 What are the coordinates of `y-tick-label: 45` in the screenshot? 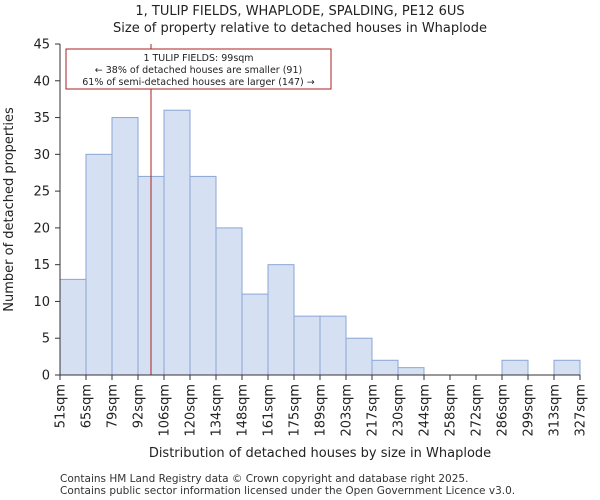 It's located at (41, 45).